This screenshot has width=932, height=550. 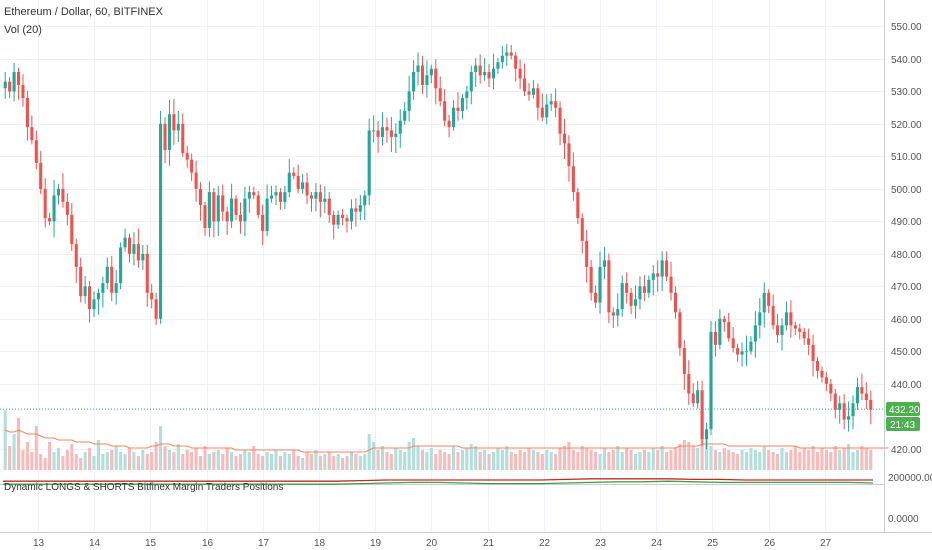 I want to click on time-axis: 13 14 15 16 17 18 19 20 21 22 23 24 25 26 27, so click(x=432, y=543).